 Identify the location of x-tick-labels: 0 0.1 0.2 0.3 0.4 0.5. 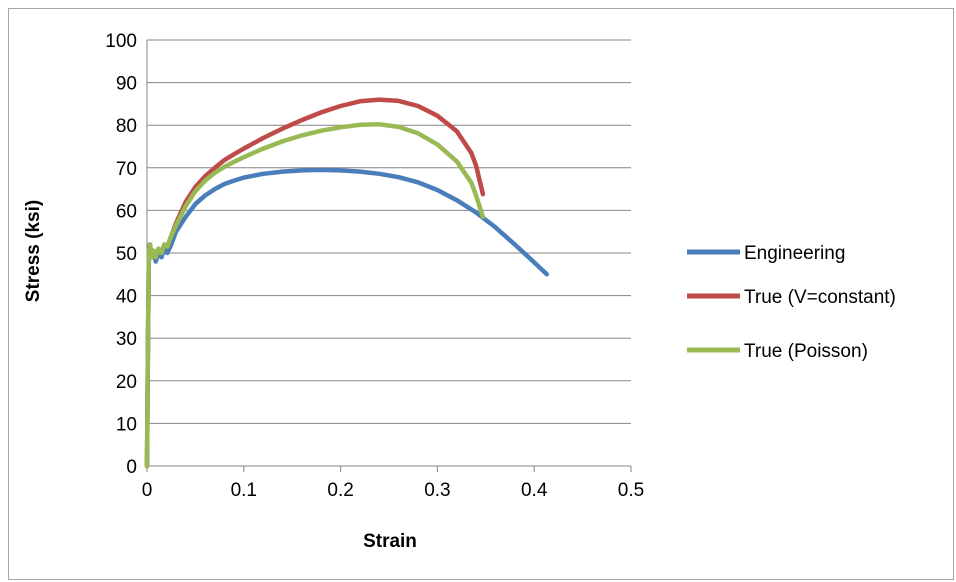
(393, 490).